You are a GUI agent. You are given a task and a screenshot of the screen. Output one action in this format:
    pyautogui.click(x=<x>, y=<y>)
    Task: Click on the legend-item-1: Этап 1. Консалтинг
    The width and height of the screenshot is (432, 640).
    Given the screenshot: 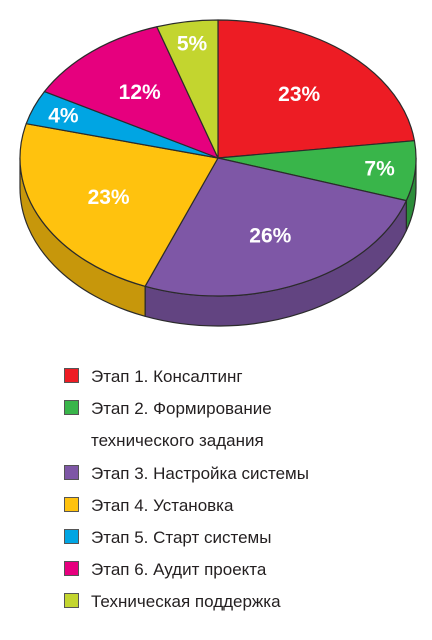 What is the action you would take?
    pyautogui.click(x=217, y=376)
    